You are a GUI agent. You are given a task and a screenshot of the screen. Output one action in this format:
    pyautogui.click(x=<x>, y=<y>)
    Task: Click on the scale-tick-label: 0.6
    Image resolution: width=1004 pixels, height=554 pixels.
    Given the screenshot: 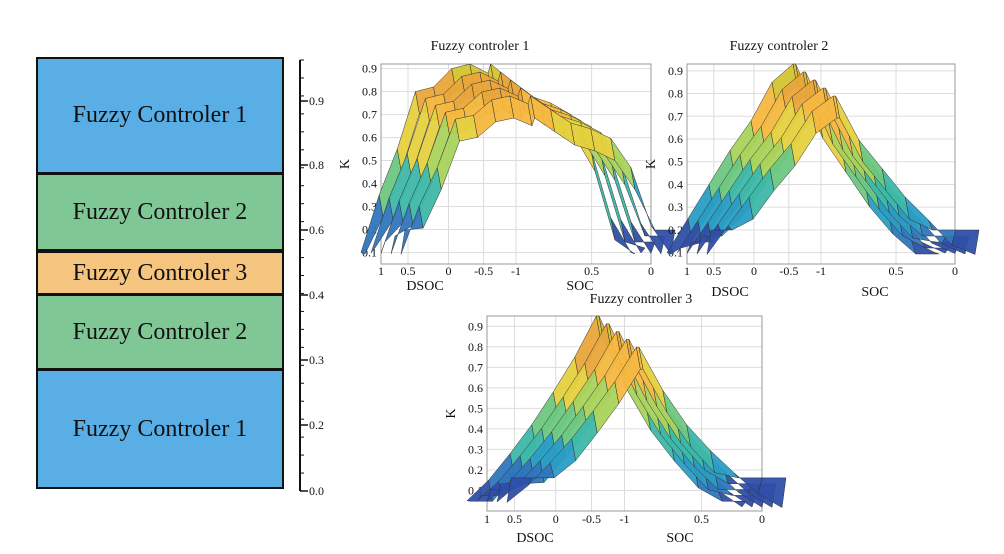 What is the action you would take?
    pyautogui.click(x=316, y=230)
    